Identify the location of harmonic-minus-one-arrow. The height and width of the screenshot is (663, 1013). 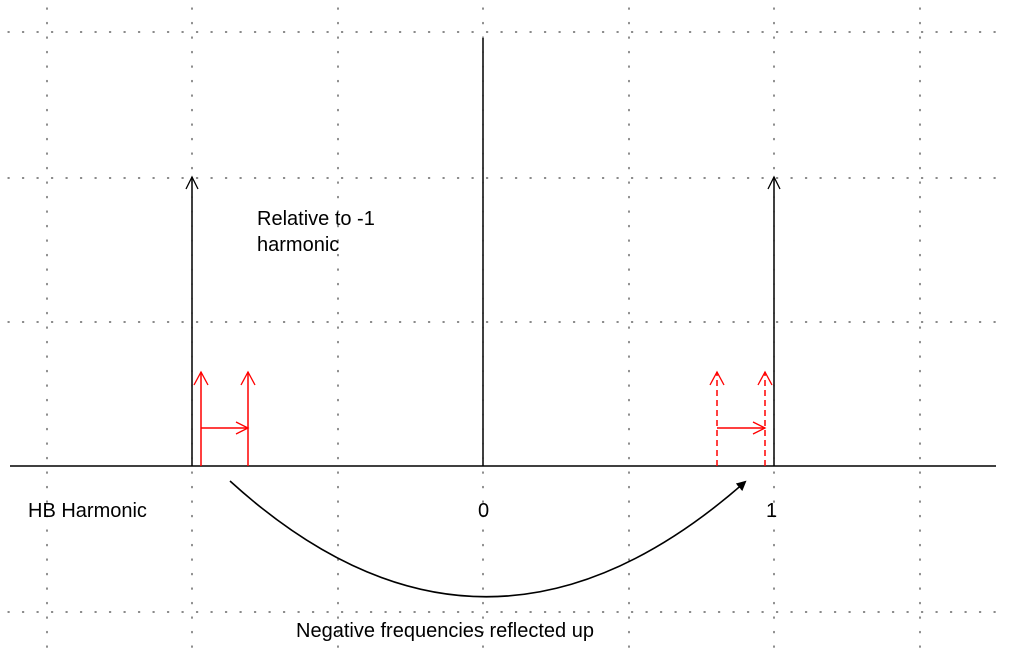
(192, 320).